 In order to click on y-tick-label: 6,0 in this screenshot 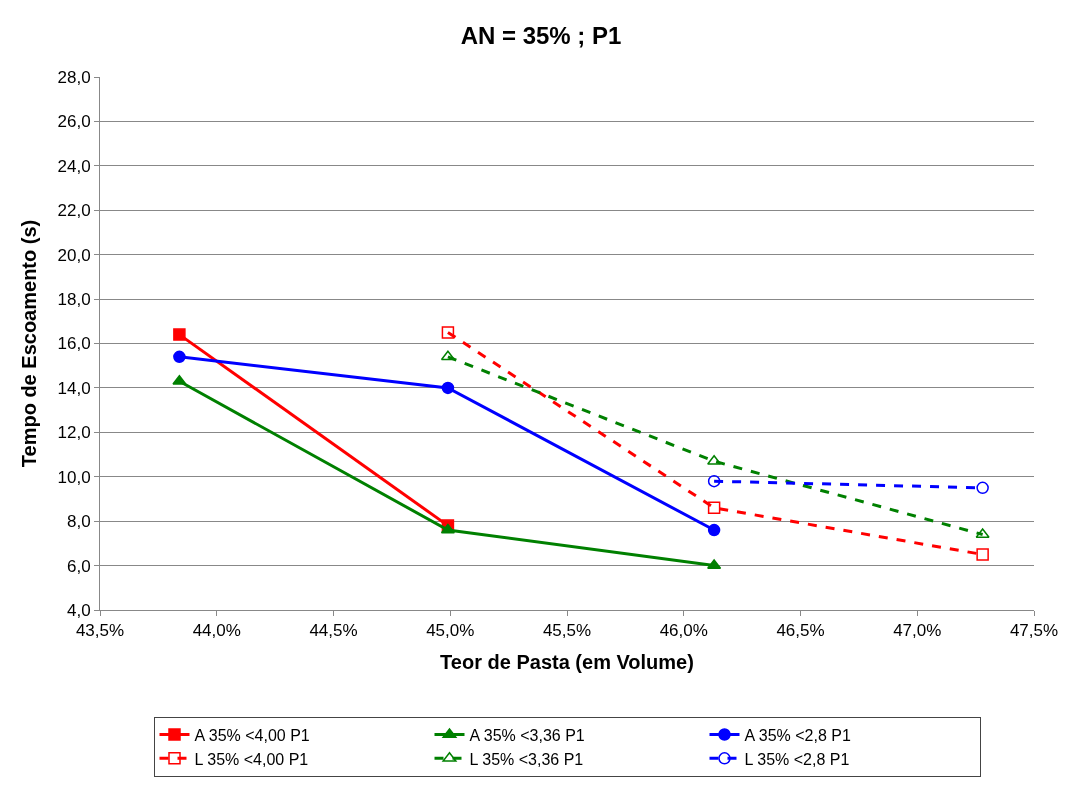, I will do `click(78, 566)`.